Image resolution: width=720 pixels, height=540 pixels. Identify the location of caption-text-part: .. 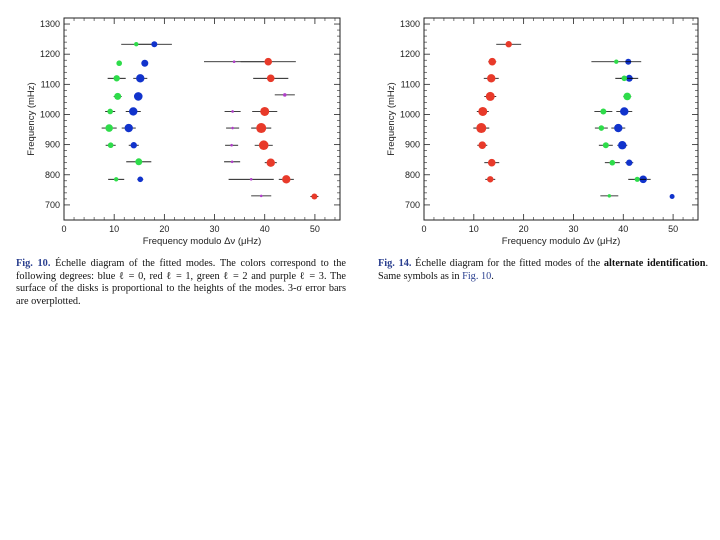
(492, 276).